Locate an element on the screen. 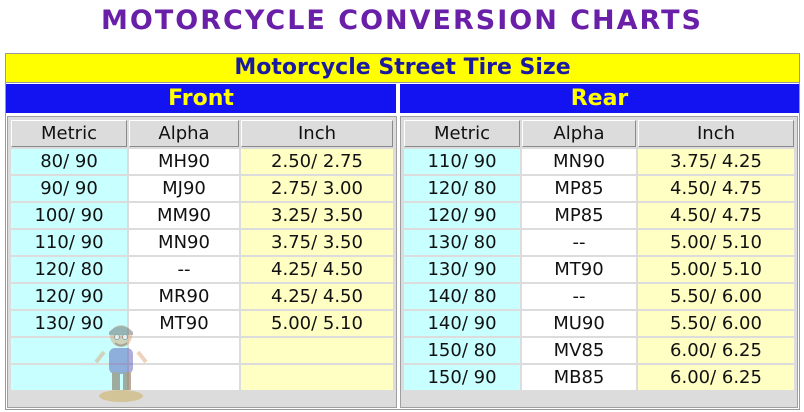  front-section-header: Front is located at coordinates (201, 98).